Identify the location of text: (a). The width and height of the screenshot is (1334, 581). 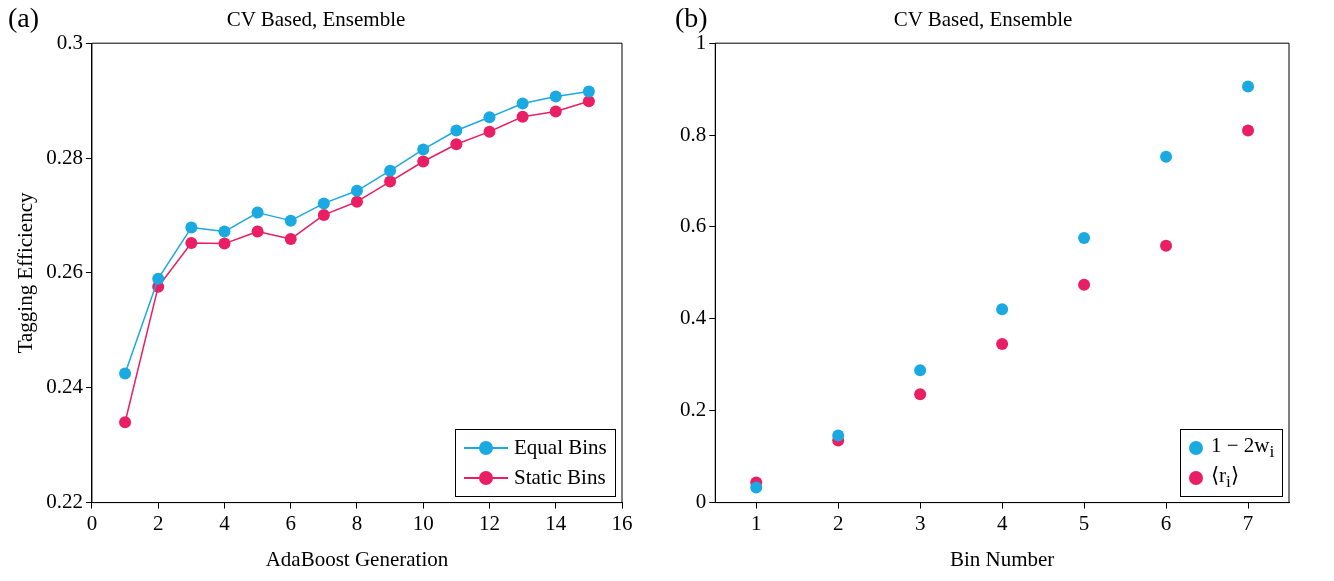
(24, 18).